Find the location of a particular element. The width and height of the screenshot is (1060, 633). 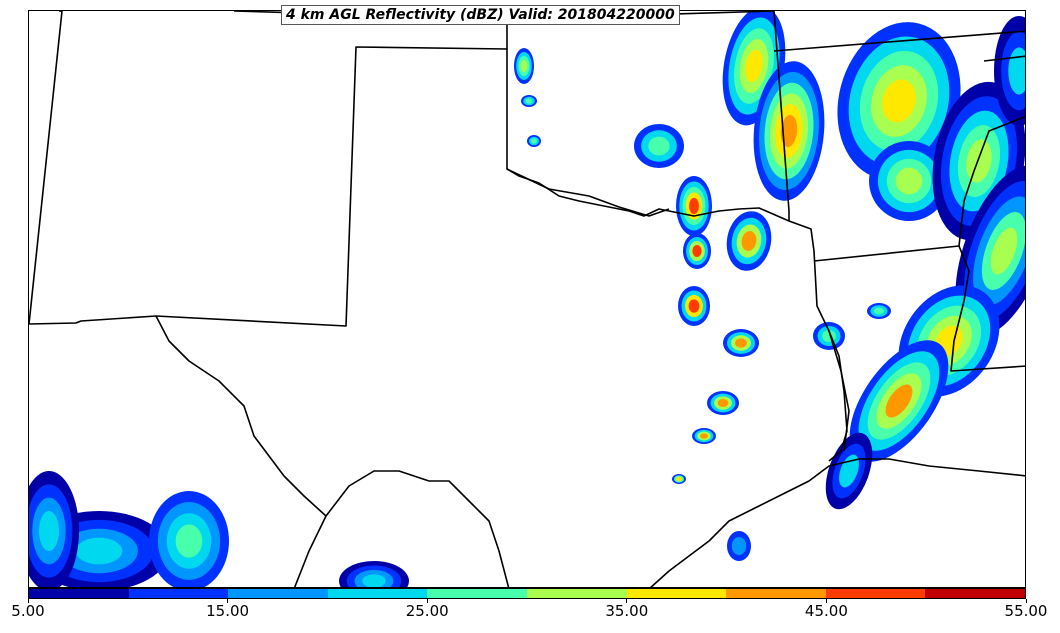

sabine-river is located at coordinates (839, 391).